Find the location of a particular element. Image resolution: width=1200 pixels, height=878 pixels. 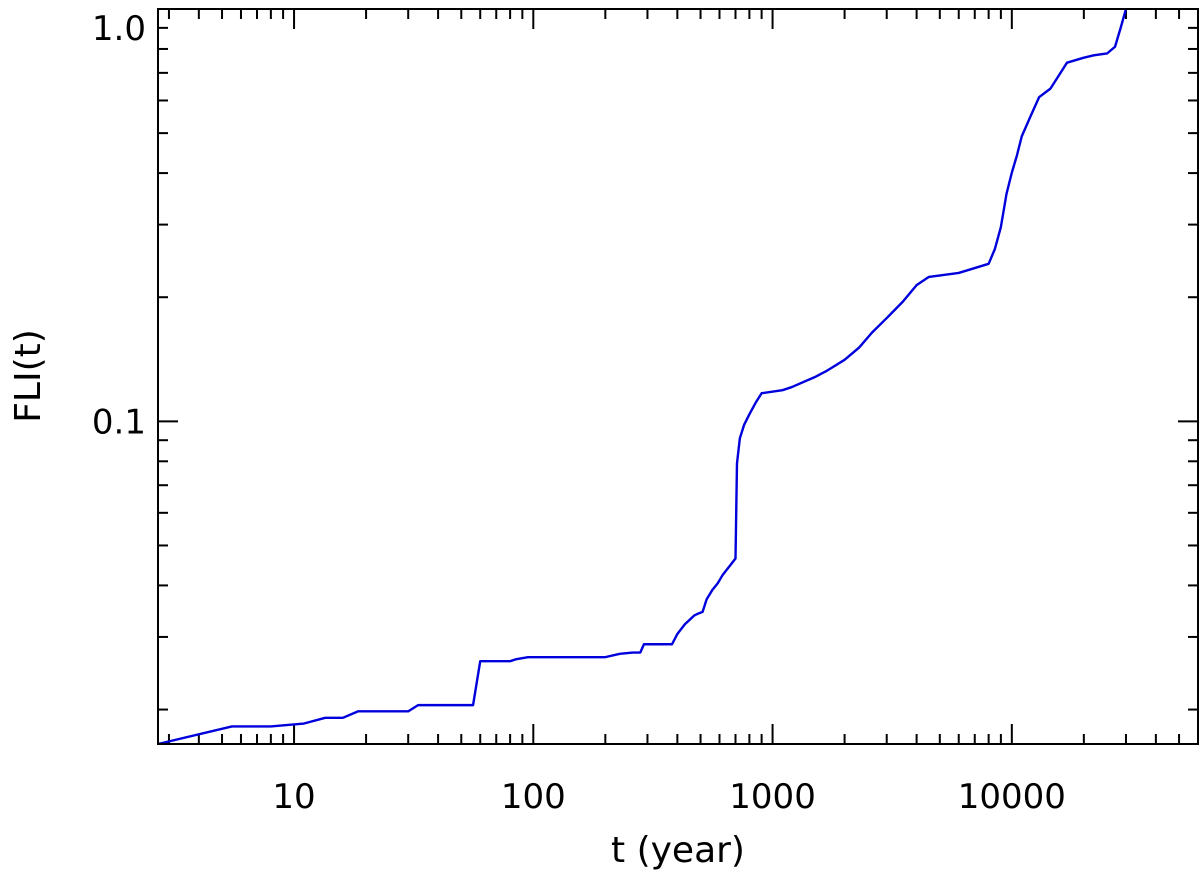

x-tick-label: 10 is located at coordinates (293, 797).